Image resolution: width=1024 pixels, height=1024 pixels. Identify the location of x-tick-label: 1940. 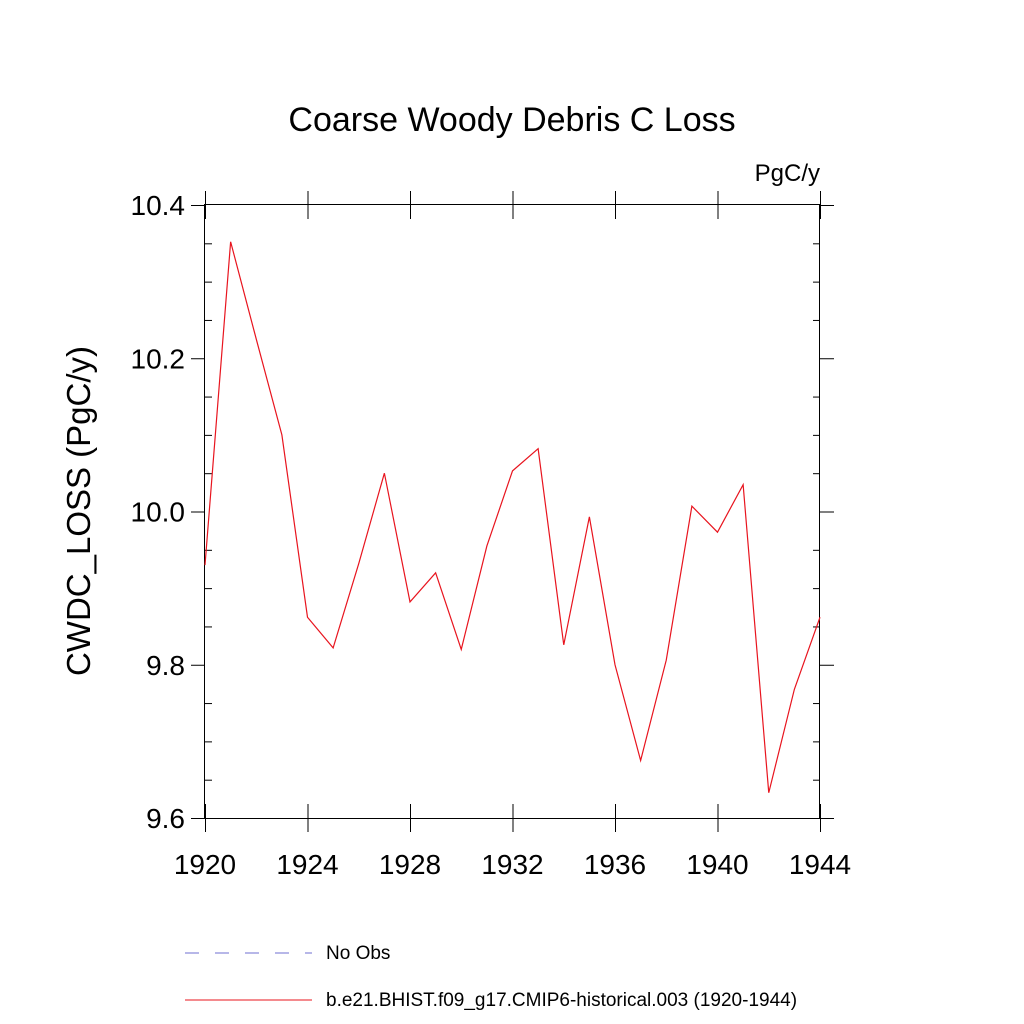
(717, 864).